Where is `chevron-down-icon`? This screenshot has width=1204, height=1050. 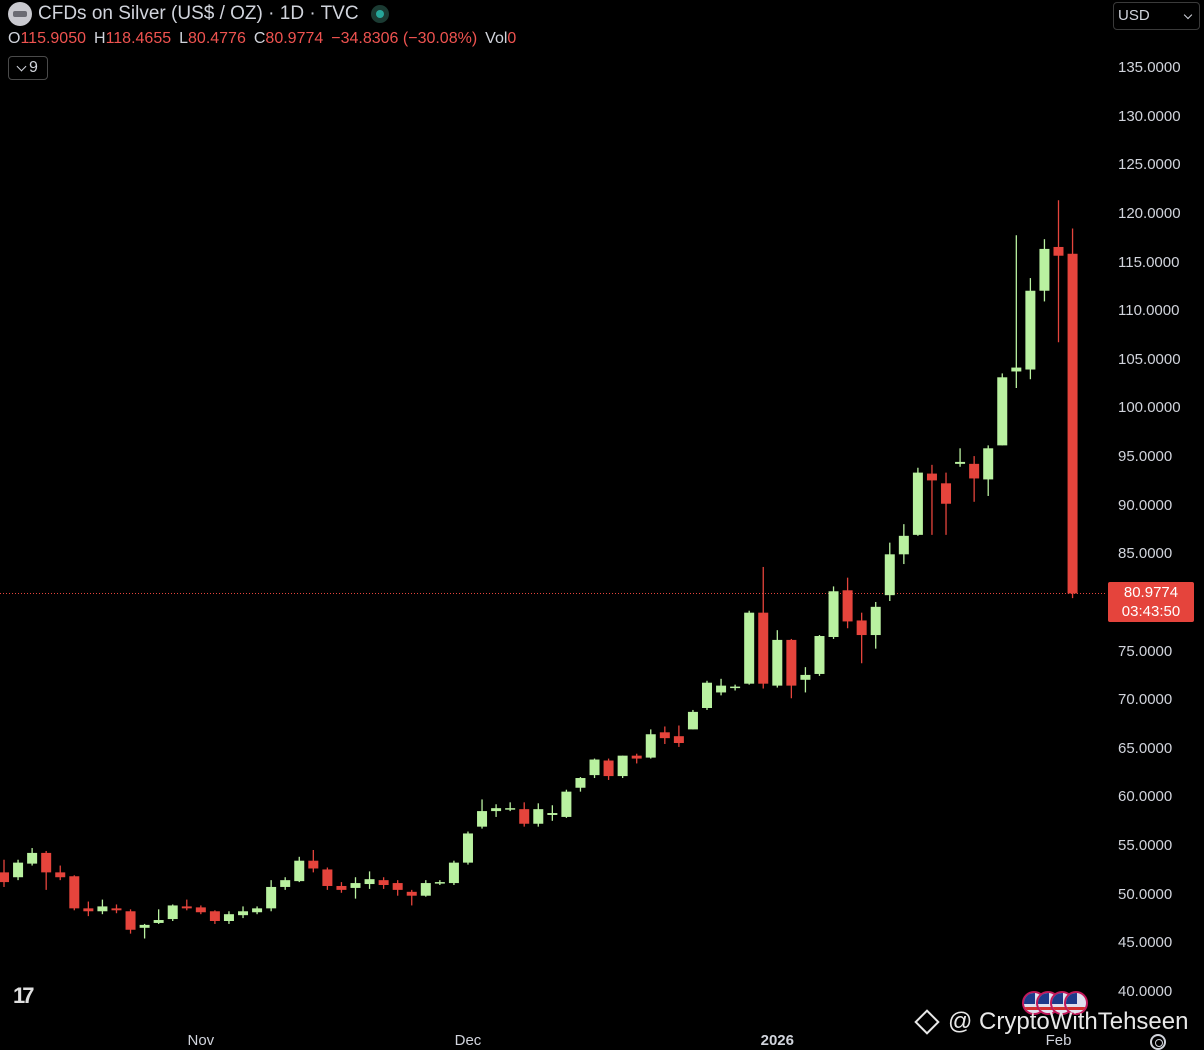 chevron-down-icon is located at coordinates (21, 66).